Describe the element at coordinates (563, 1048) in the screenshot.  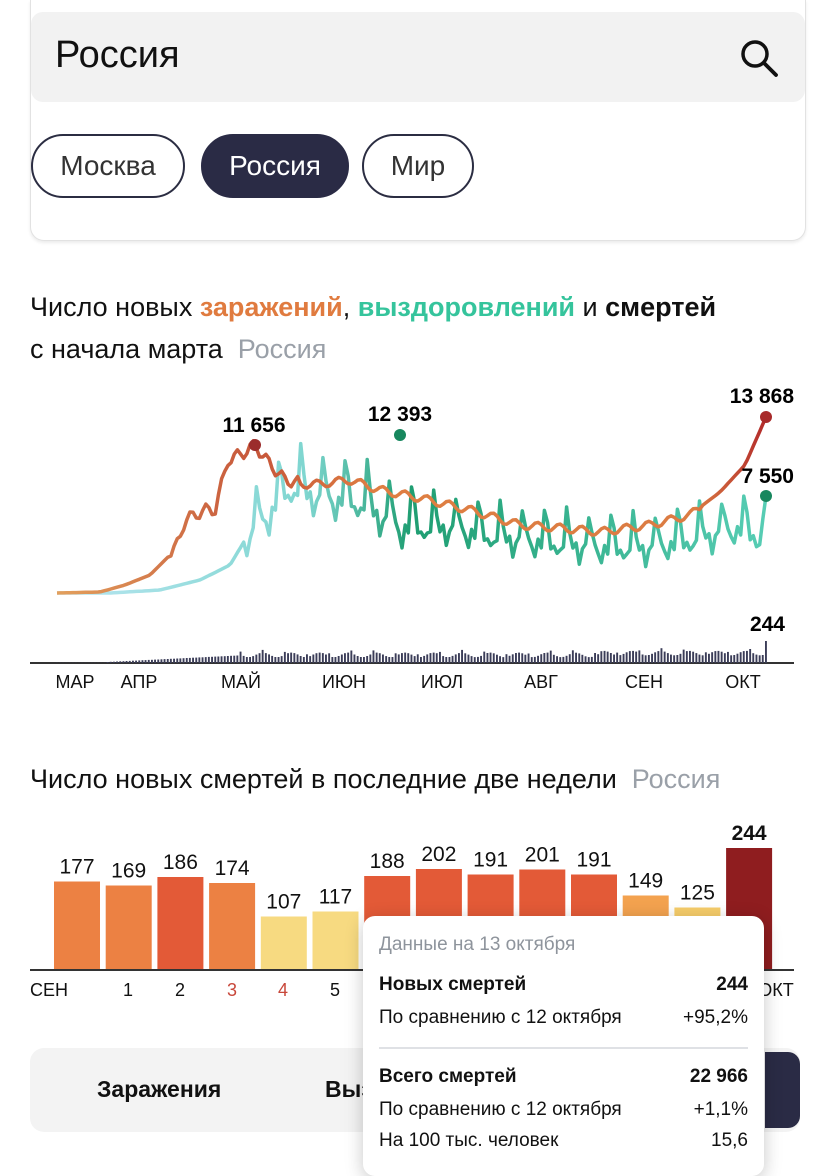
I see `tooltip-divider` at that location.